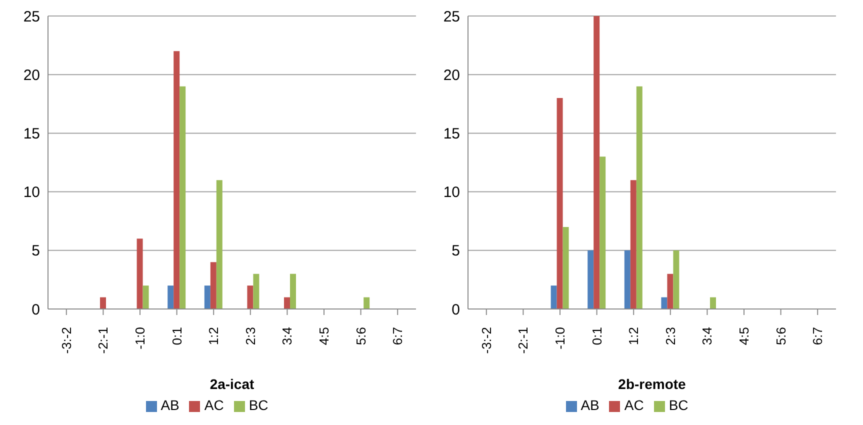 This screenshot has height=425, width=863. What do you see at coordinates (652, 384) in the screenshot?
I see `x-axis-title: 2b-remote` at bounding box center [652, 384].